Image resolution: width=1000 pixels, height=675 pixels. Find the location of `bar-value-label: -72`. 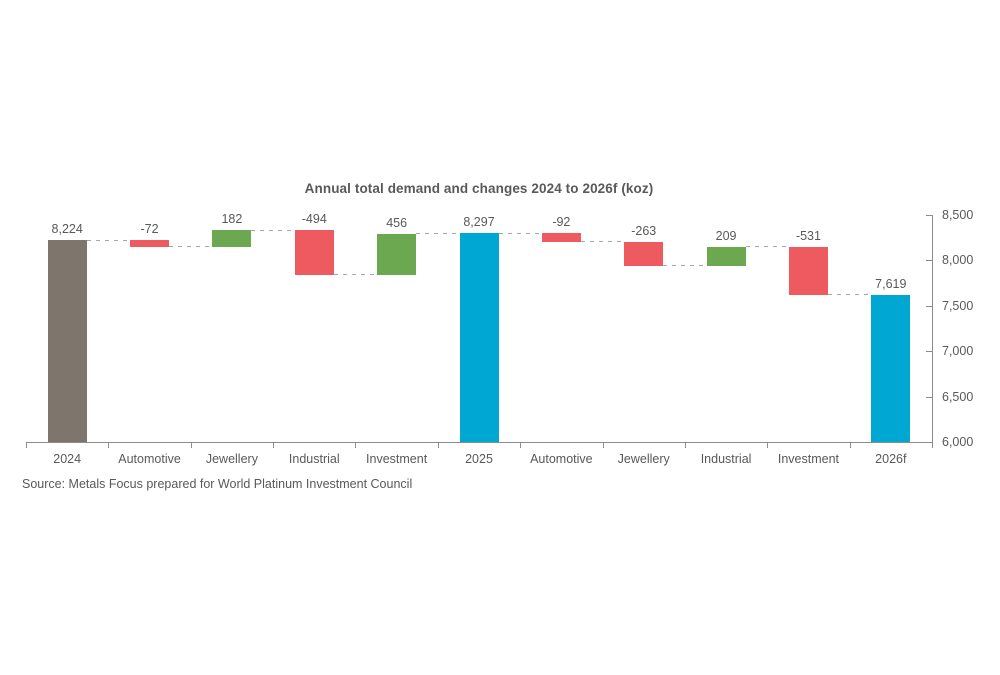

bar-value-label: -72 is located at coordinates (149, 229).